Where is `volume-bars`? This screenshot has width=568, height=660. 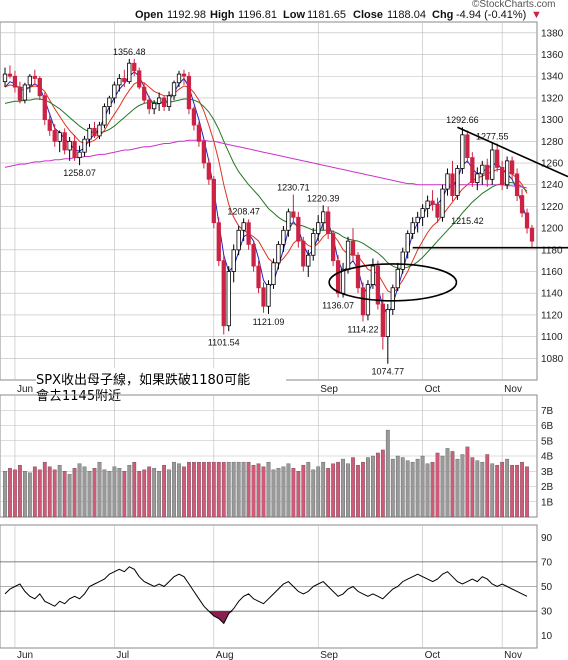
volume-bars is located at coordinates (266, 473).